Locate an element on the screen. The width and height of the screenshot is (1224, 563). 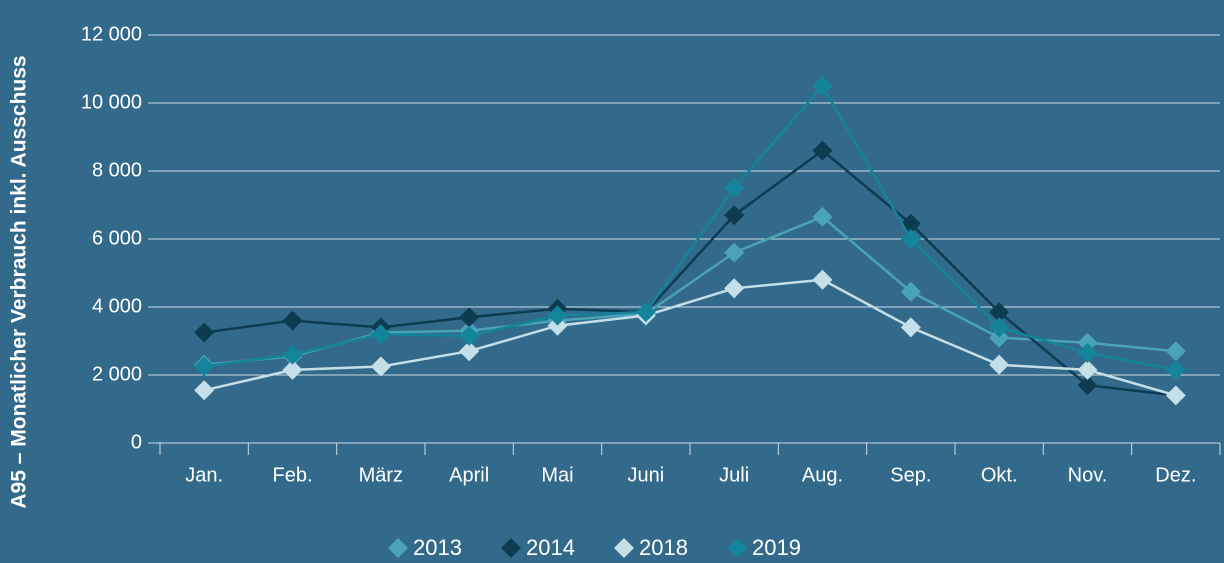
x-tick-label: Dez. is located at coordinates (1175, 475).